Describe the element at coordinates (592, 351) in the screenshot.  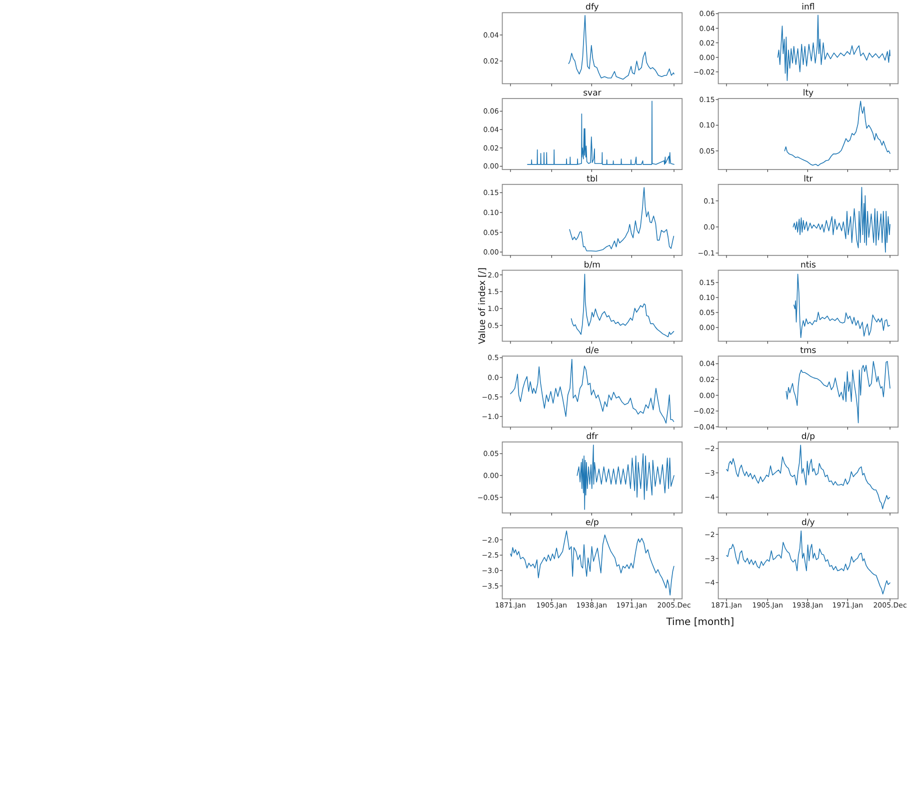
I see `chart-title: d/e` at that location.